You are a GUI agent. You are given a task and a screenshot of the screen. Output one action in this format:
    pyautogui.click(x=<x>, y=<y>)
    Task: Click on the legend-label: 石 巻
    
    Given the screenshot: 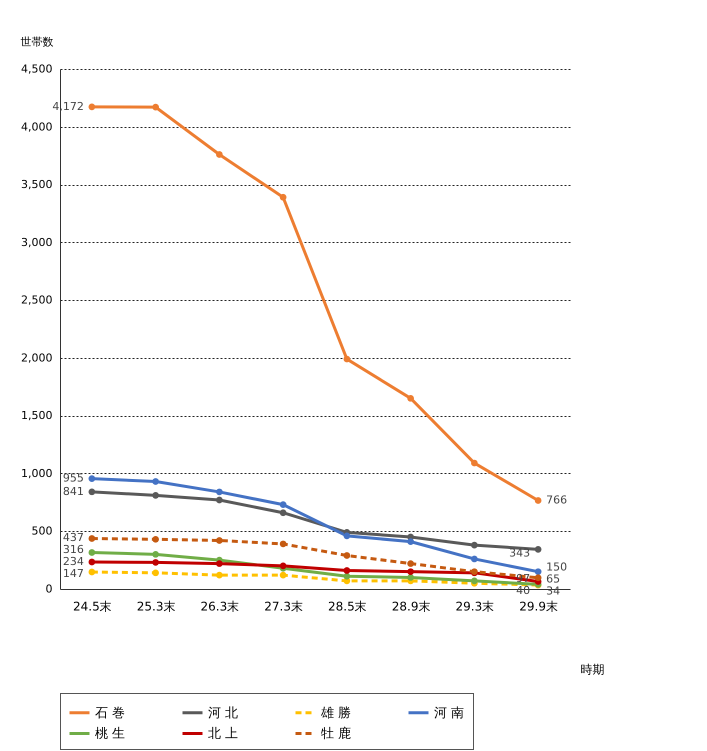 What is the action you would take?
    pyautogui.click(x=110, y=713)
    